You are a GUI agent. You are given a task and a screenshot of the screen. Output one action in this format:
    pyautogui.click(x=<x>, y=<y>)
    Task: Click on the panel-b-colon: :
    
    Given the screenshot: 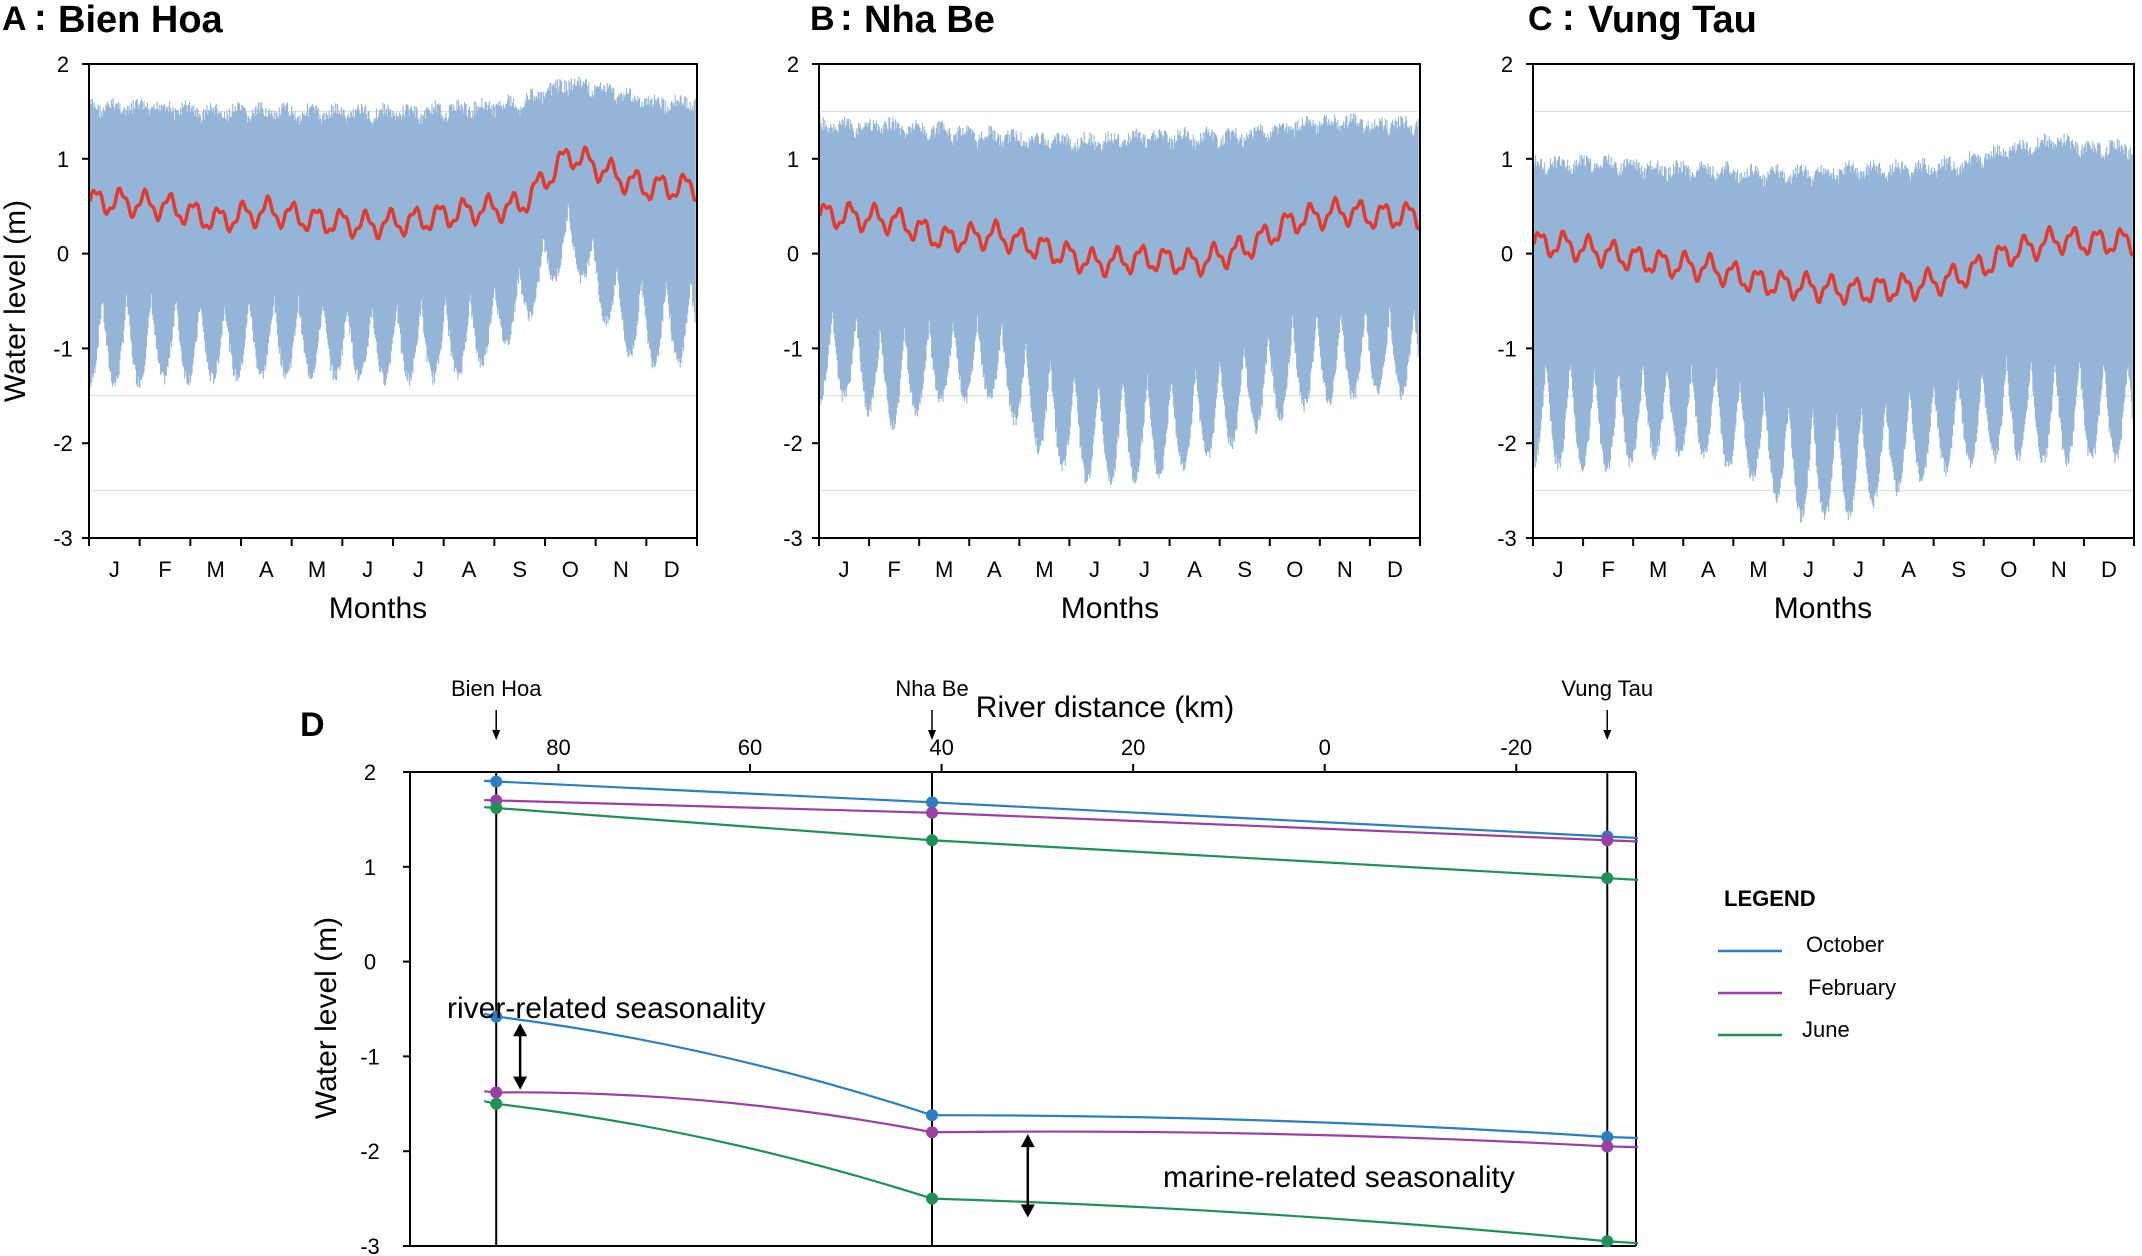 What is the action you would take?
    pyautogui.click(x=846, y=19)
    